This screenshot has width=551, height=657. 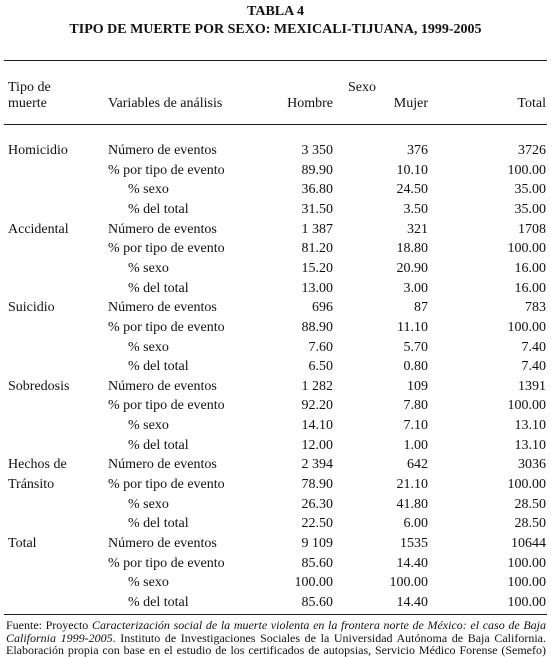 What do you see at coordinates (317, 426) in the screenshot?
I see `cell: 14.10` at bounding box center [317, 426].